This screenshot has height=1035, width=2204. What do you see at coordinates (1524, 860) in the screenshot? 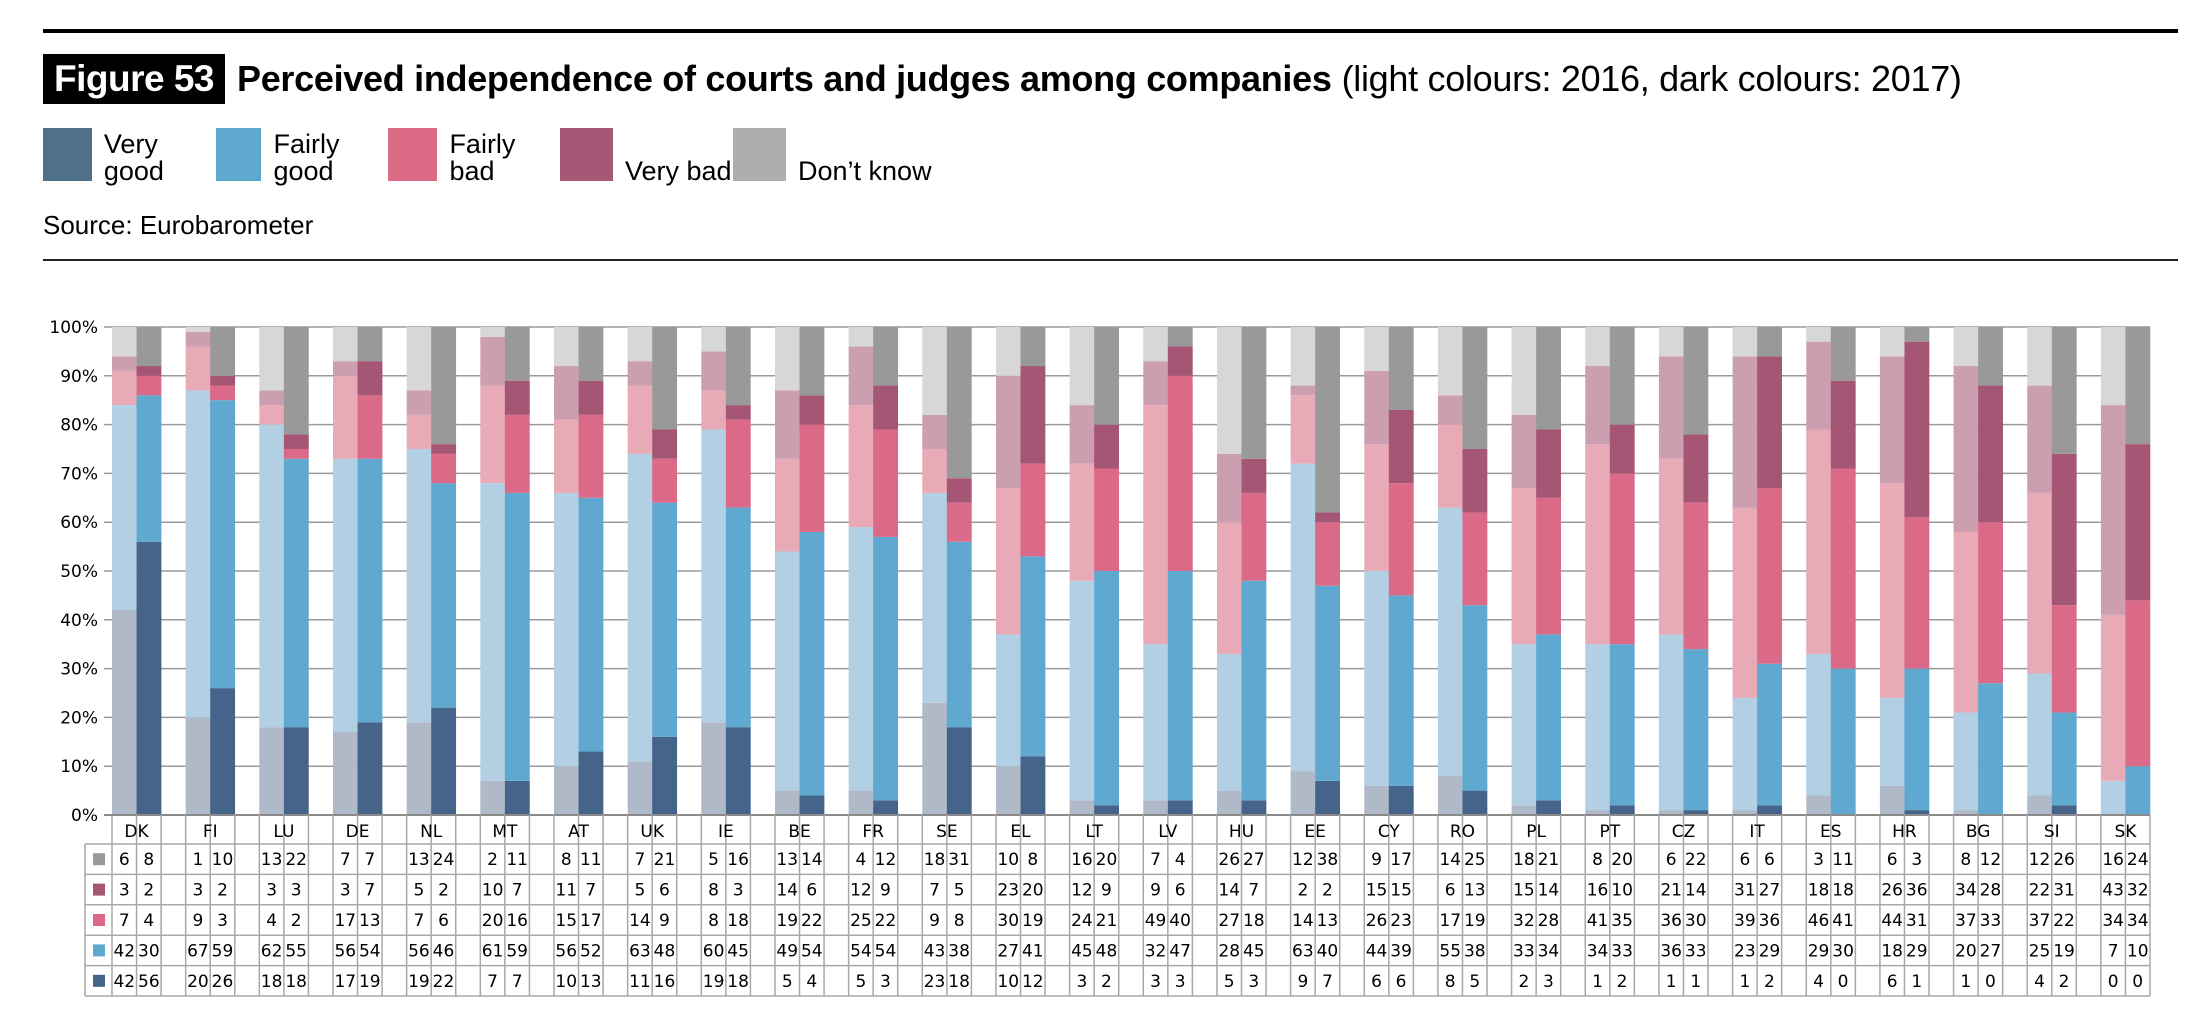
I see `table-cell-value: 18` at bounding box center [1524, 860].